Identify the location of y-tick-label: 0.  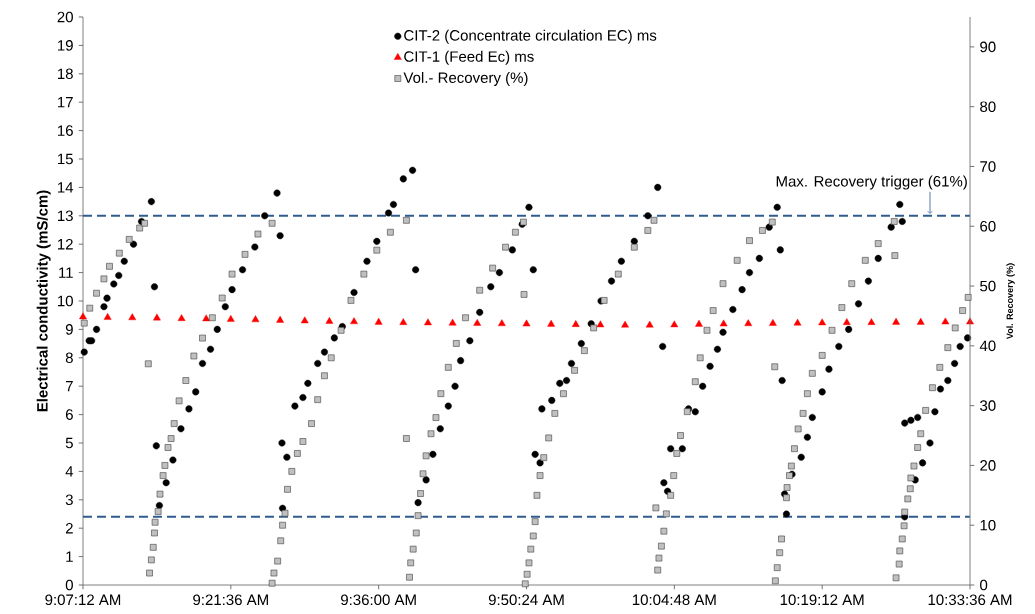
(69, 585).